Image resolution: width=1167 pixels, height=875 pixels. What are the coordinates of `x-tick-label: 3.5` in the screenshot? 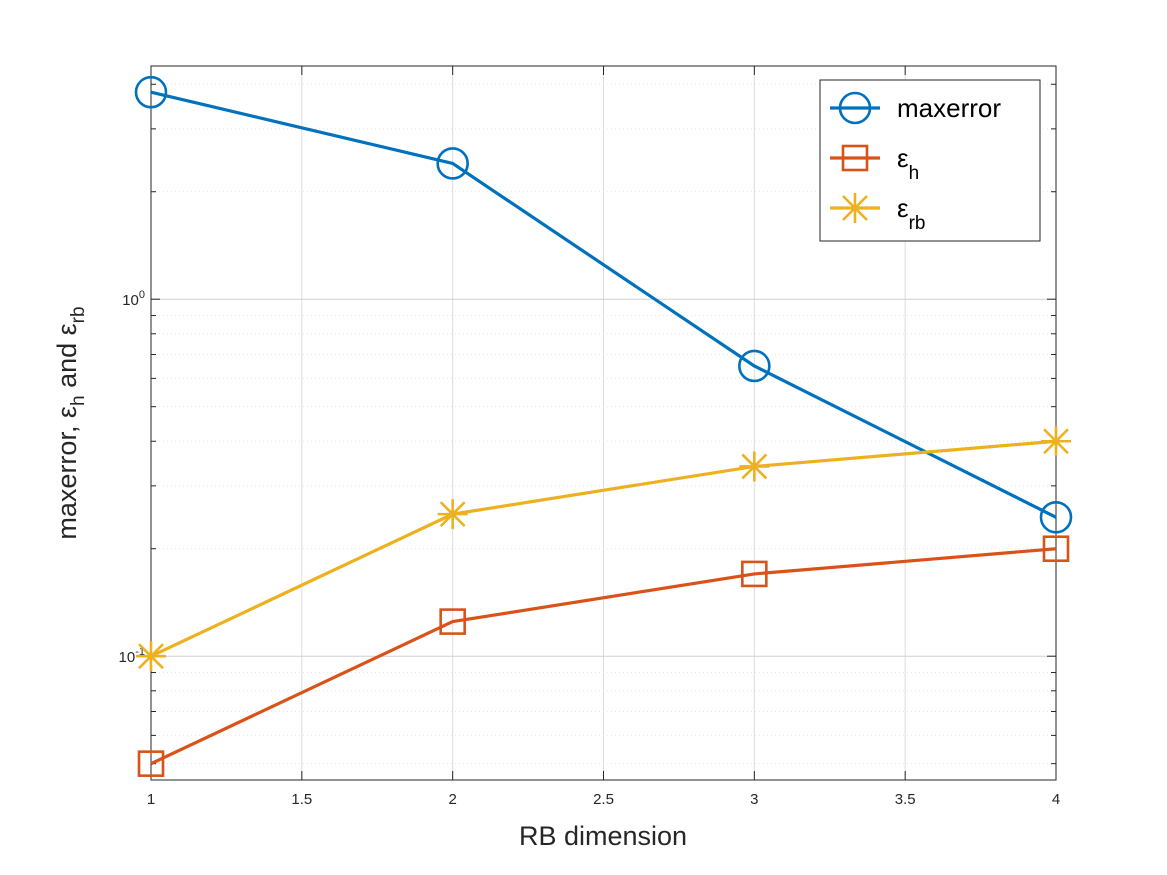 It's located at (905, 799).